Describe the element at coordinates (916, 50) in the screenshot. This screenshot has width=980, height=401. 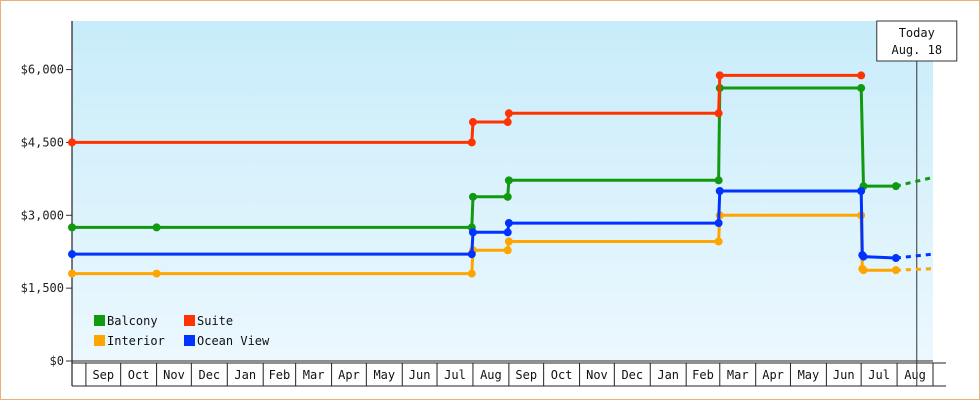
I see `today-date-label: Aug. 18` at that location.